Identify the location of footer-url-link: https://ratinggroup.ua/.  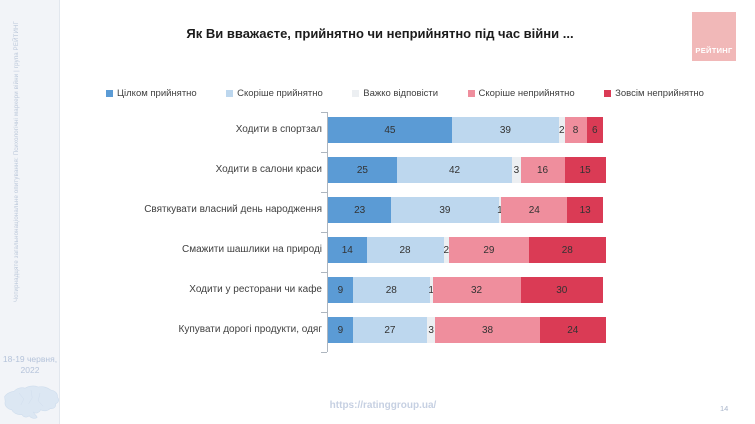
(383, 405).